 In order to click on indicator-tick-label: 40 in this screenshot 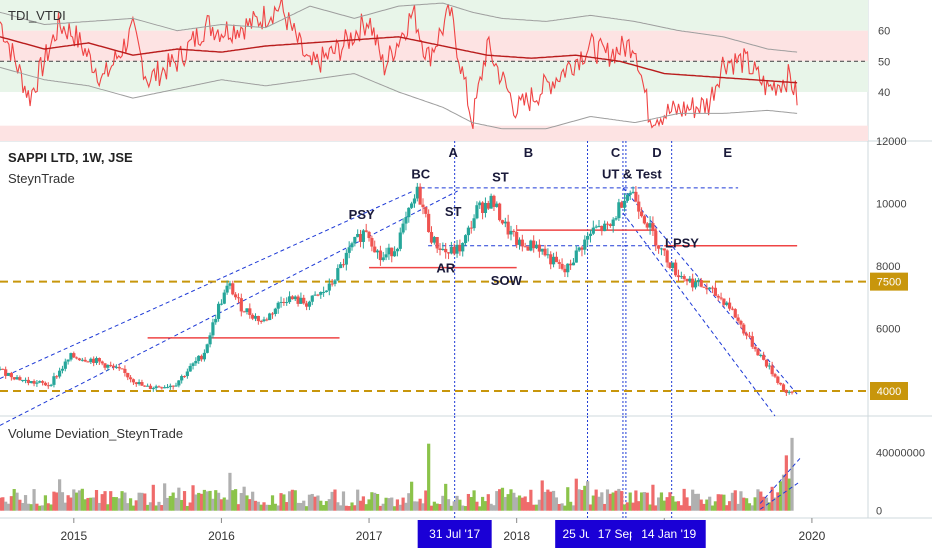, I will do `click(884, 93)`.